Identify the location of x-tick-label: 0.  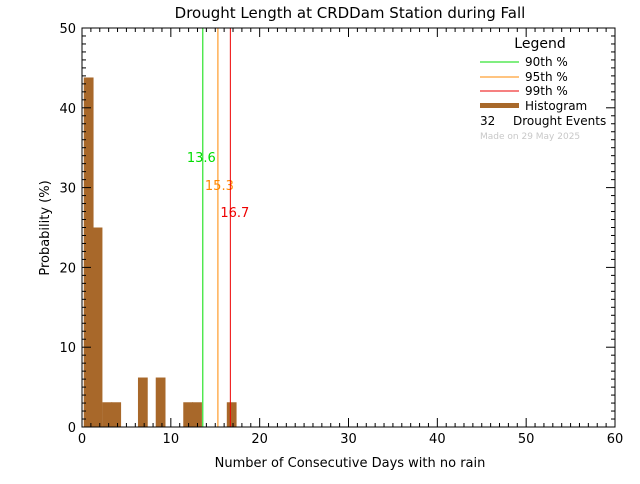
(82, 439).